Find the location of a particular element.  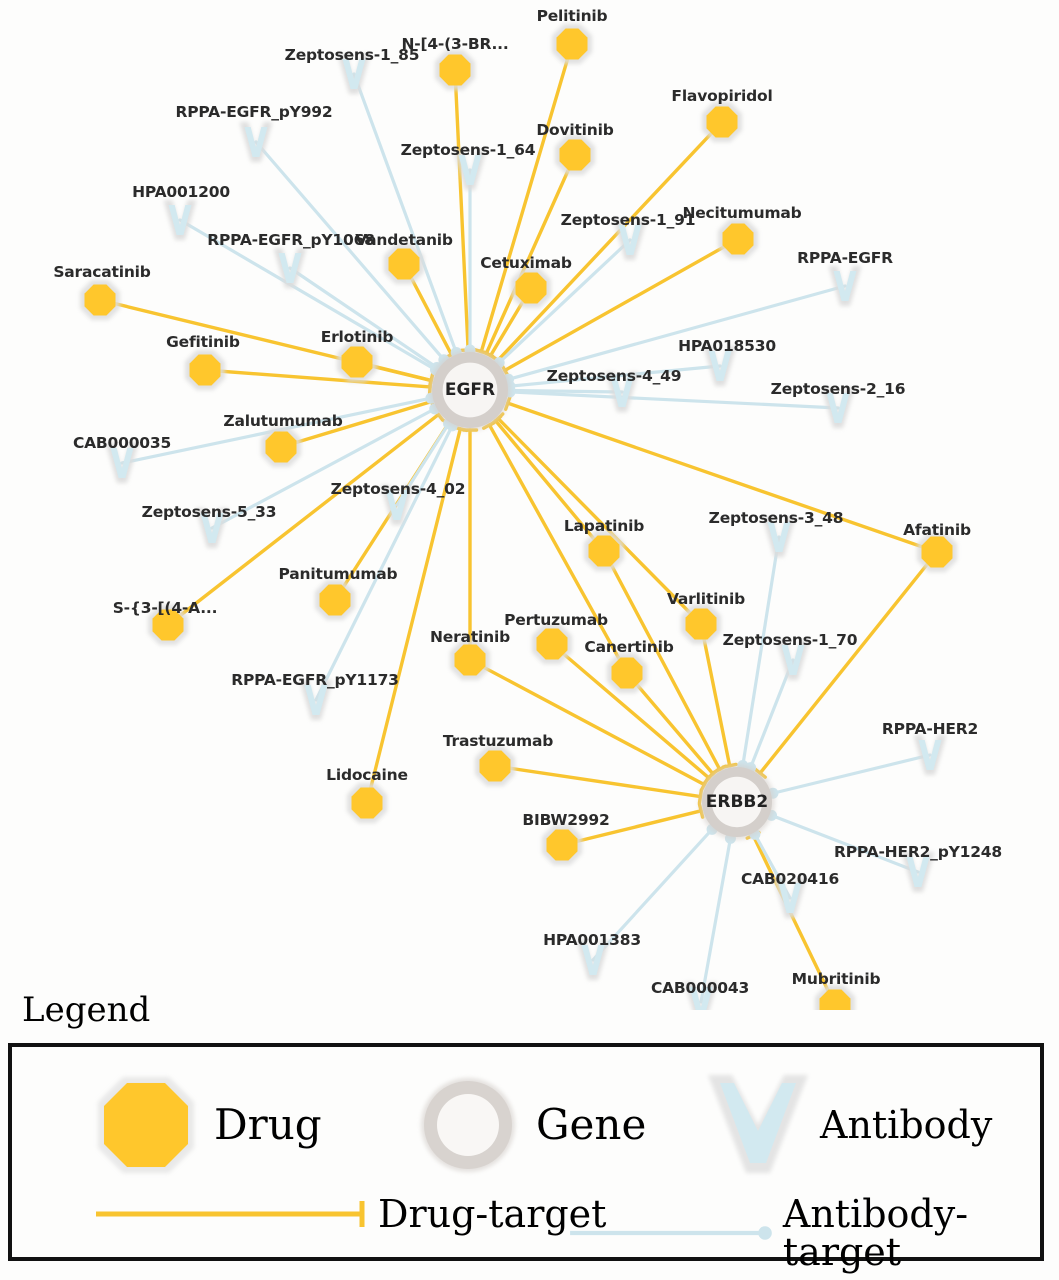

antibody-icon is located at coordinates (758, 1124).